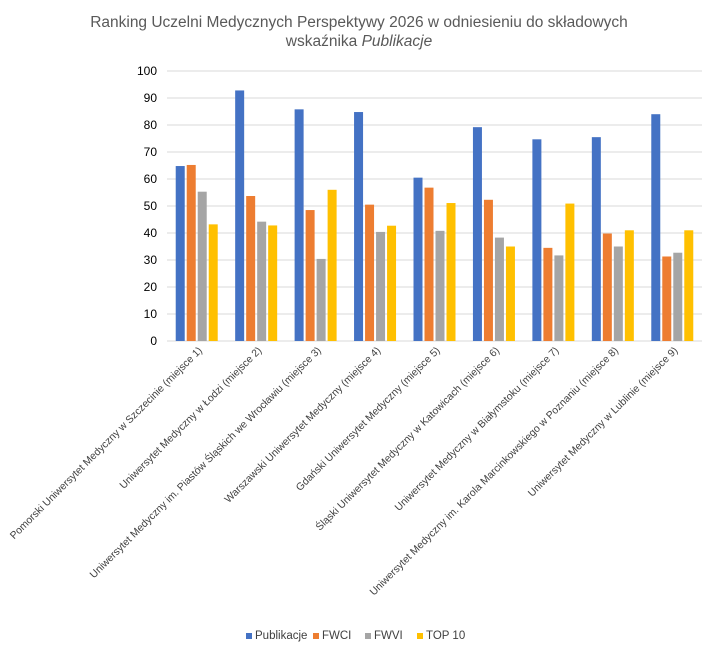  I want to click on legend-label: Publikacje, so click(281, 636).